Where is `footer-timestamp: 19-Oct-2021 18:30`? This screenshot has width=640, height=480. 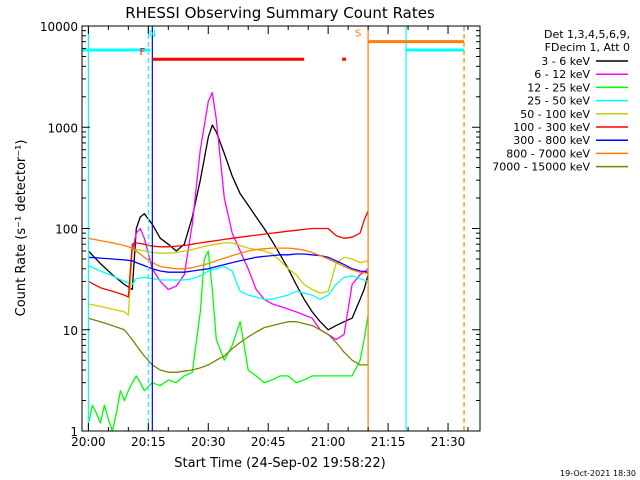
footer-timestamp: 19-Oct-2021 18:30 is located at coordinates (598, 473).